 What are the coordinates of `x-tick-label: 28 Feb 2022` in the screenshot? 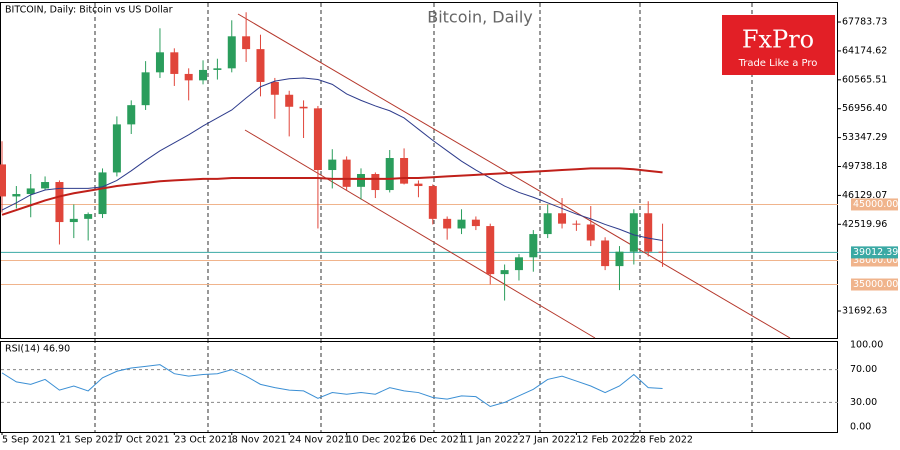 It's located at (663, 440).